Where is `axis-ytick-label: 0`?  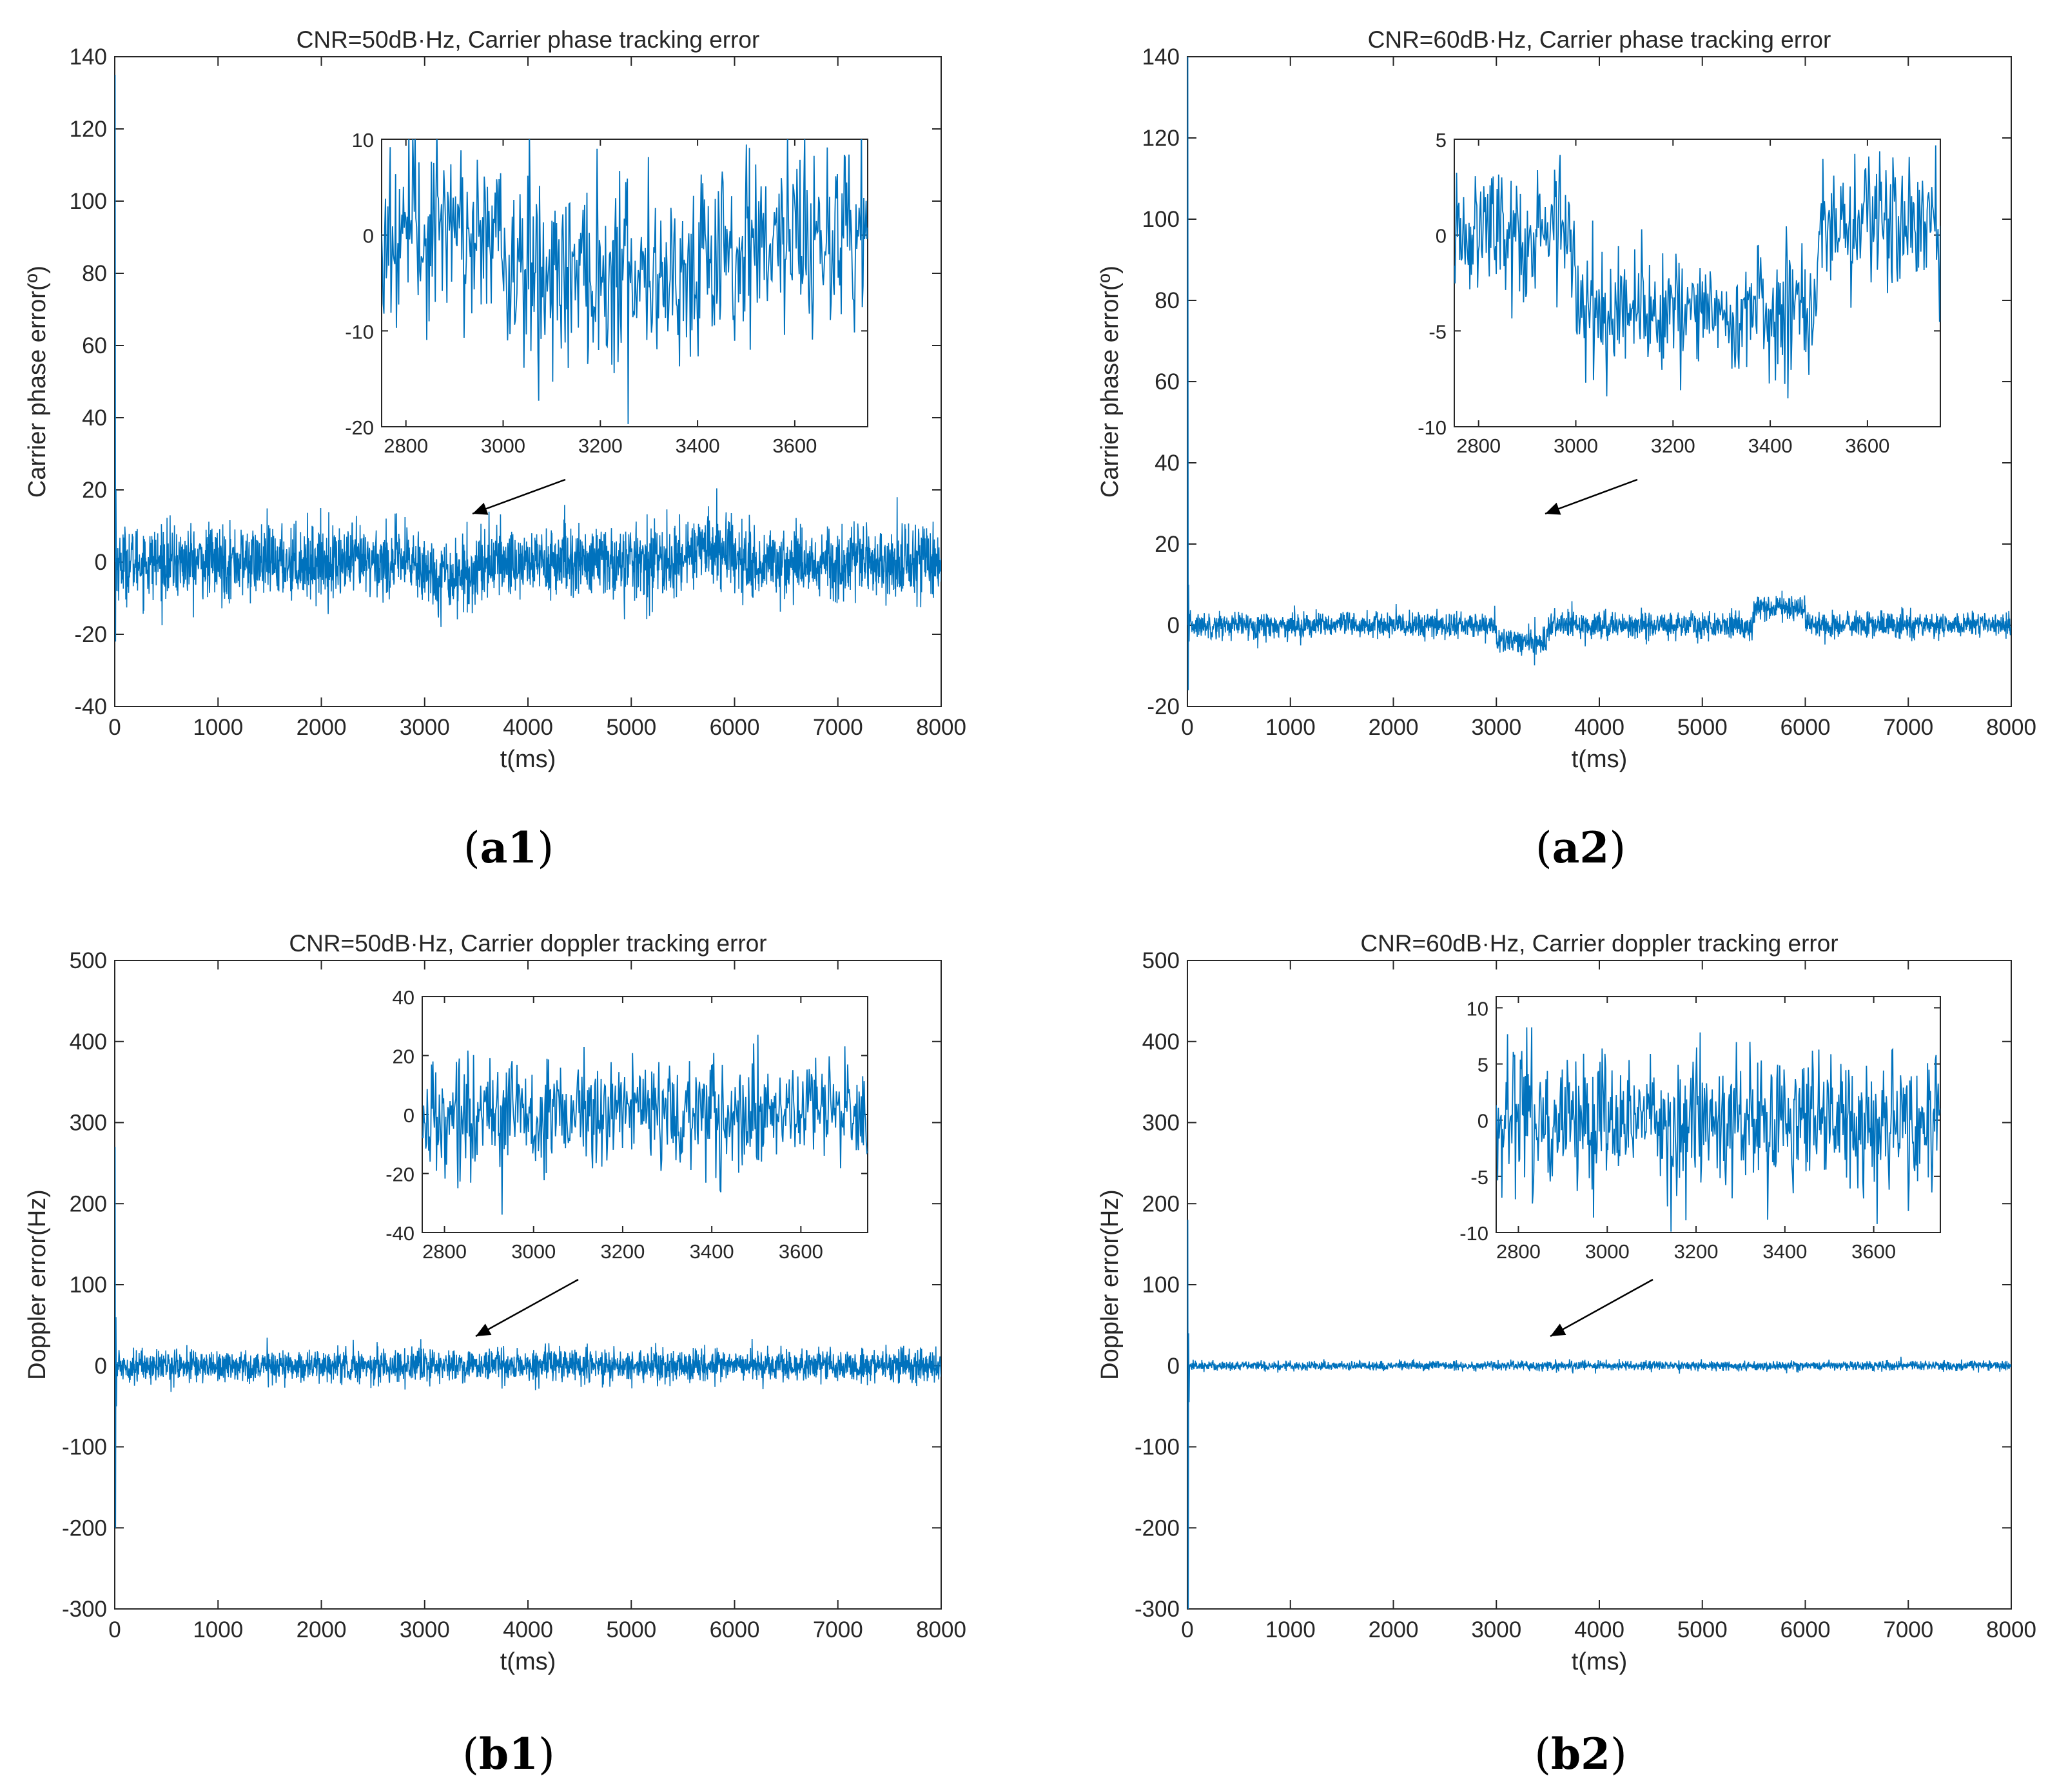
axis-ytick-label: 0 is located at coordinates (101, 562).